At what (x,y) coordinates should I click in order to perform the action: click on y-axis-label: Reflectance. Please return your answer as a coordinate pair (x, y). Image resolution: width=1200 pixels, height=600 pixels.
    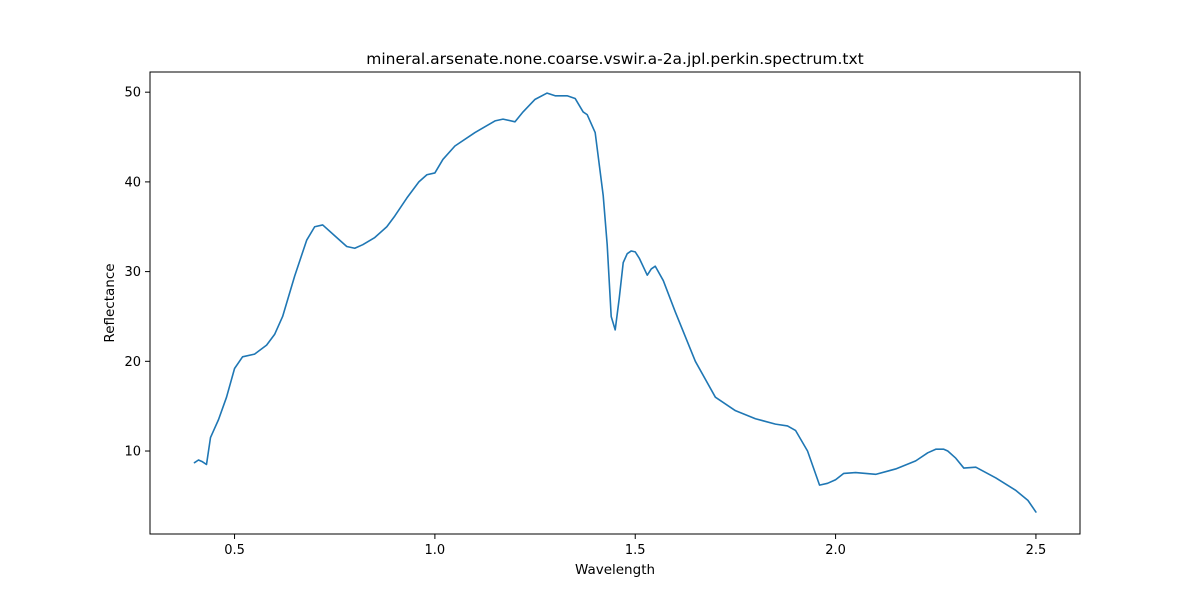
    Looking at the image, I should click on (110, 302).